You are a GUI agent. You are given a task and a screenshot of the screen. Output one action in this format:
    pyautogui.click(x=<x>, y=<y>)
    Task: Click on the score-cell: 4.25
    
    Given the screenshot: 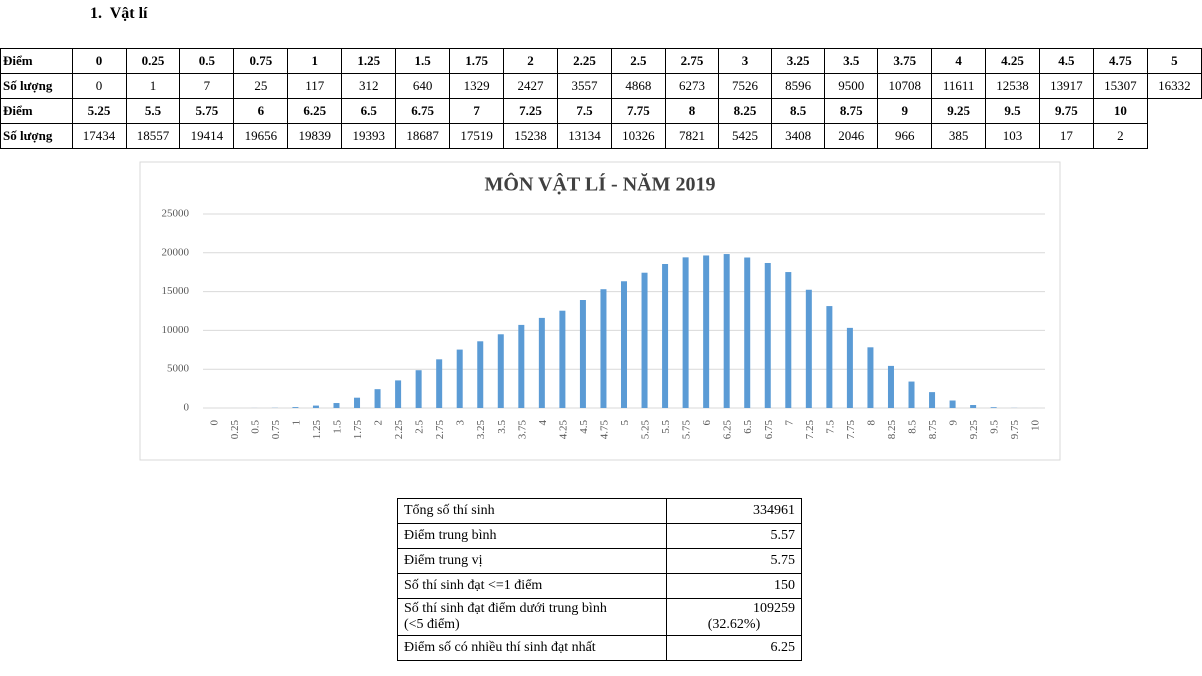 What is the action you would take?
    pyautogui.click(x=1012, y=61)
    